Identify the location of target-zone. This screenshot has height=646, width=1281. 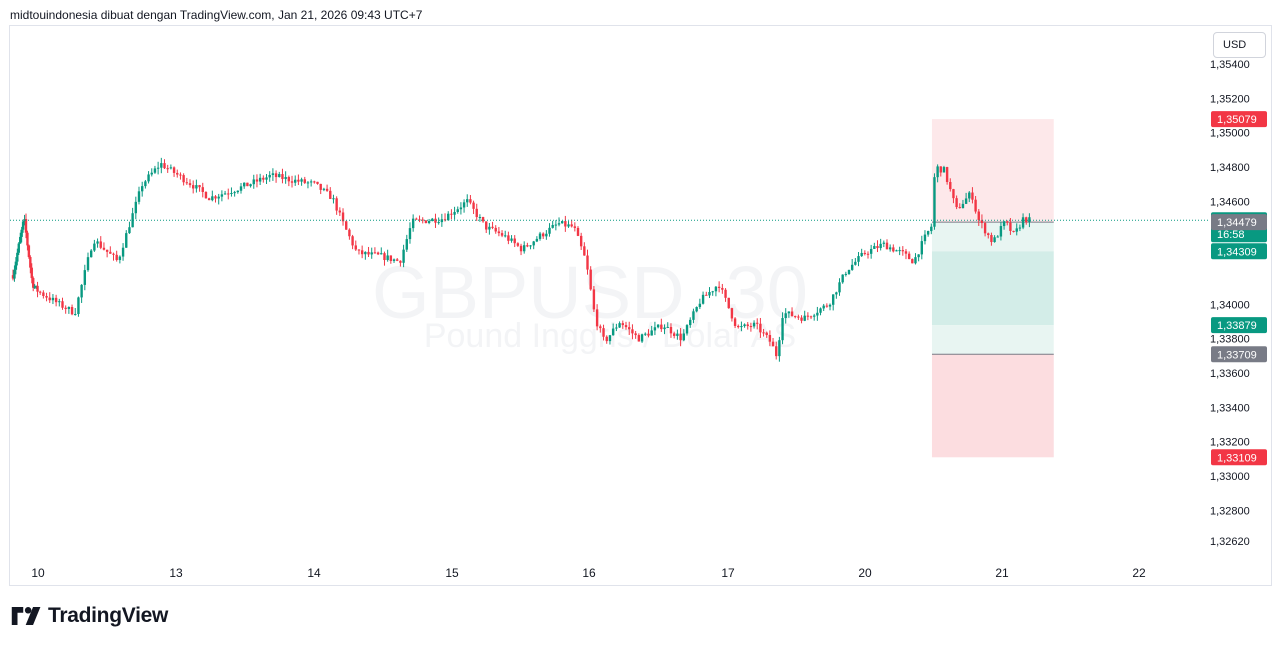
(992, 288).